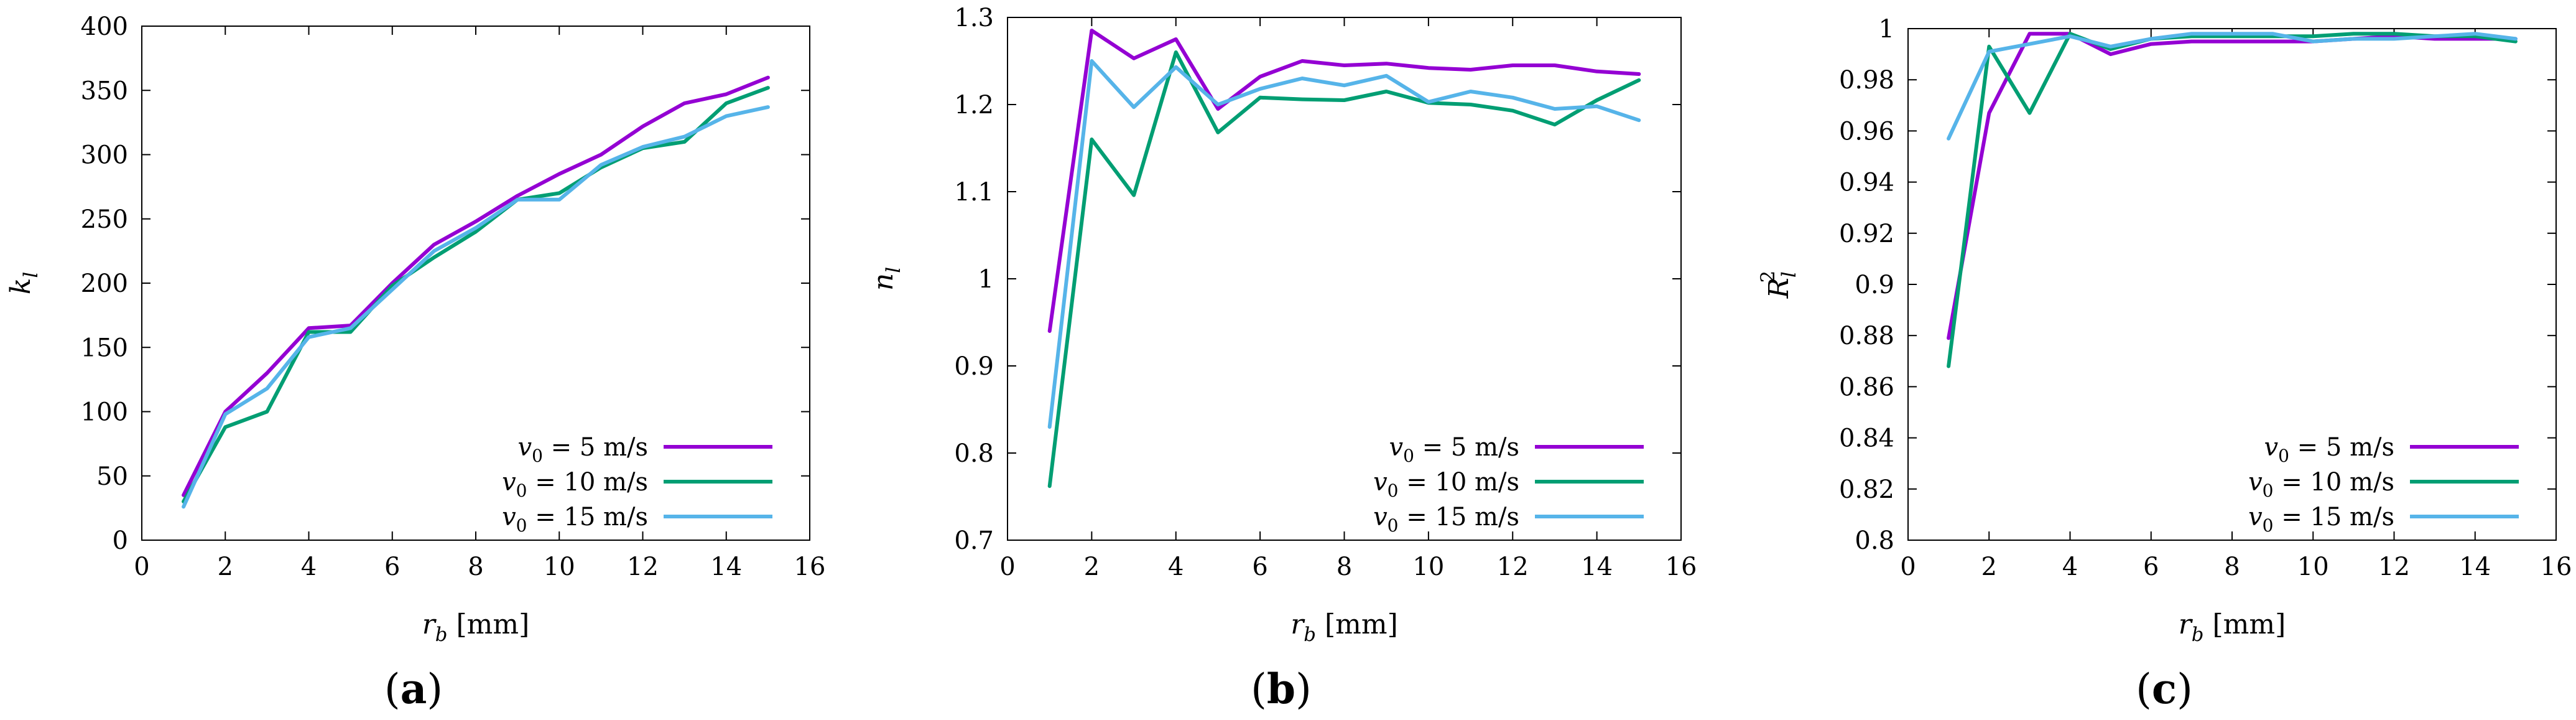 This screenshot has height=720, width=2576. Describe the element at coordinates (1282, 689) in the screenshot. I see `panel-label: (b)` at that location.